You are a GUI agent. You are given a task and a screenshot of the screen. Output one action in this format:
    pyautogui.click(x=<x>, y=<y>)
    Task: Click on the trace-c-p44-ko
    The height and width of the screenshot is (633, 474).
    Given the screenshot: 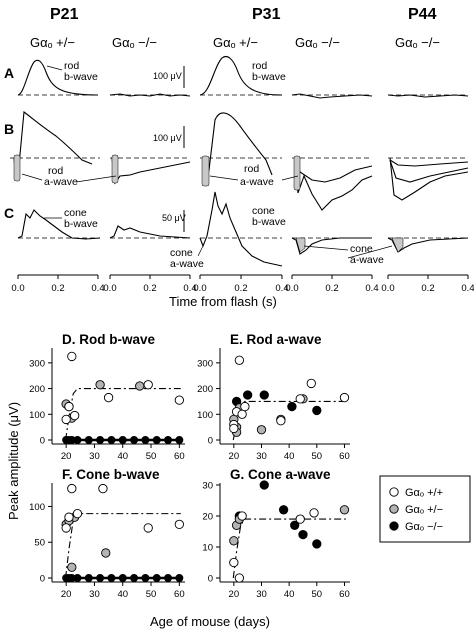 What is the action you would take?
    pyautogui.click(x=428, y=245)
    